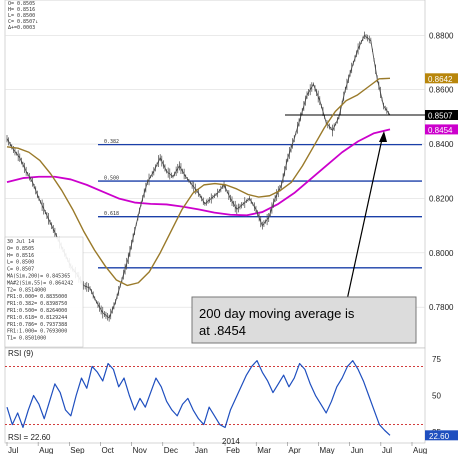 The width and height of the screenshot is (458, 454). I want to click on rsi-gridlines, so click(215, 395).